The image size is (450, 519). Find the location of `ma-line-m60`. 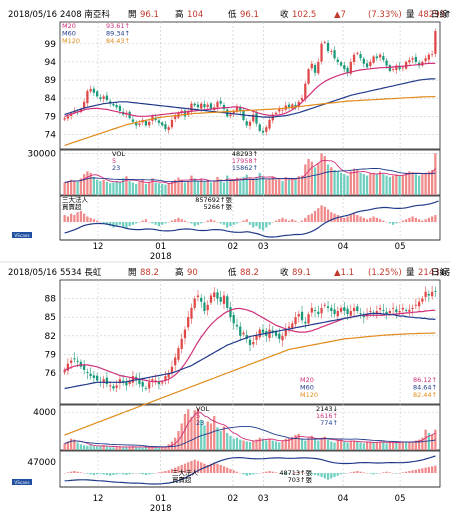

ma-line-m60 is located at coordinates (250, 351).